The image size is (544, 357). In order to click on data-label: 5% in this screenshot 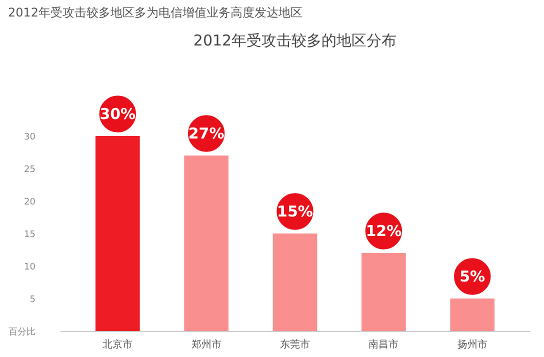, I will do `click(473, 277)`.